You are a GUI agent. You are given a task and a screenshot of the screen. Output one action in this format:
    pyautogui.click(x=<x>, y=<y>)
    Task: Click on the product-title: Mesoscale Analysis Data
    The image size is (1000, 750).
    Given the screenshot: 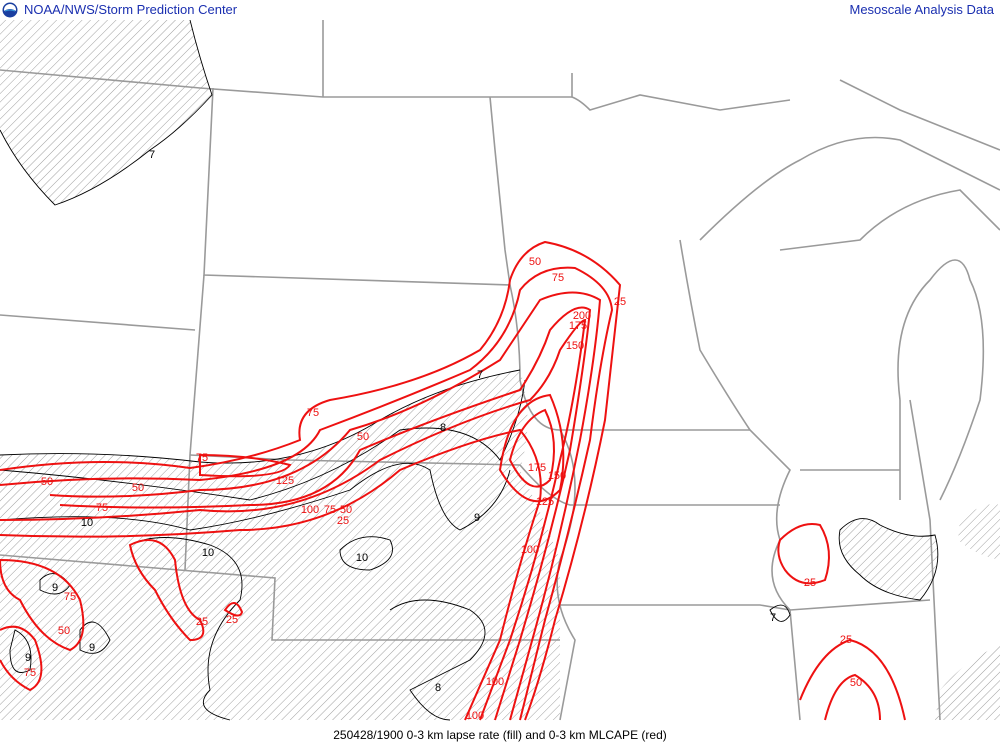 What is the action you would take?
    pyautogui.click(x=921, y=9)
    